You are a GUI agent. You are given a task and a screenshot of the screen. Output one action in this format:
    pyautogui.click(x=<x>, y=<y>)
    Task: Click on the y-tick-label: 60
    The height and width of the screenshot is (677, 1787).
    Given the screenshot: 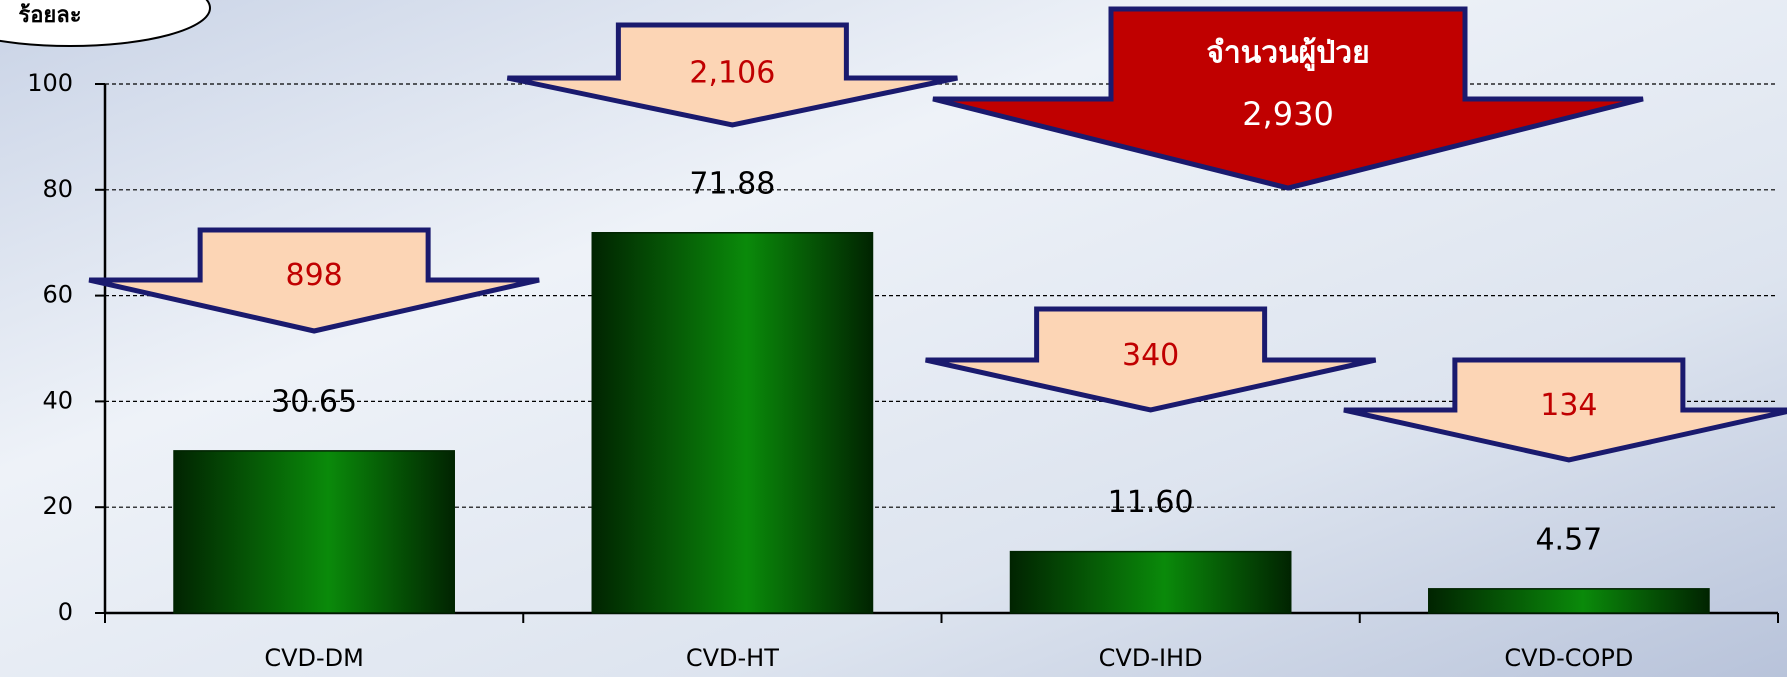 What is the action you would take?
    pyautogui.click(x=57, y=295)
    